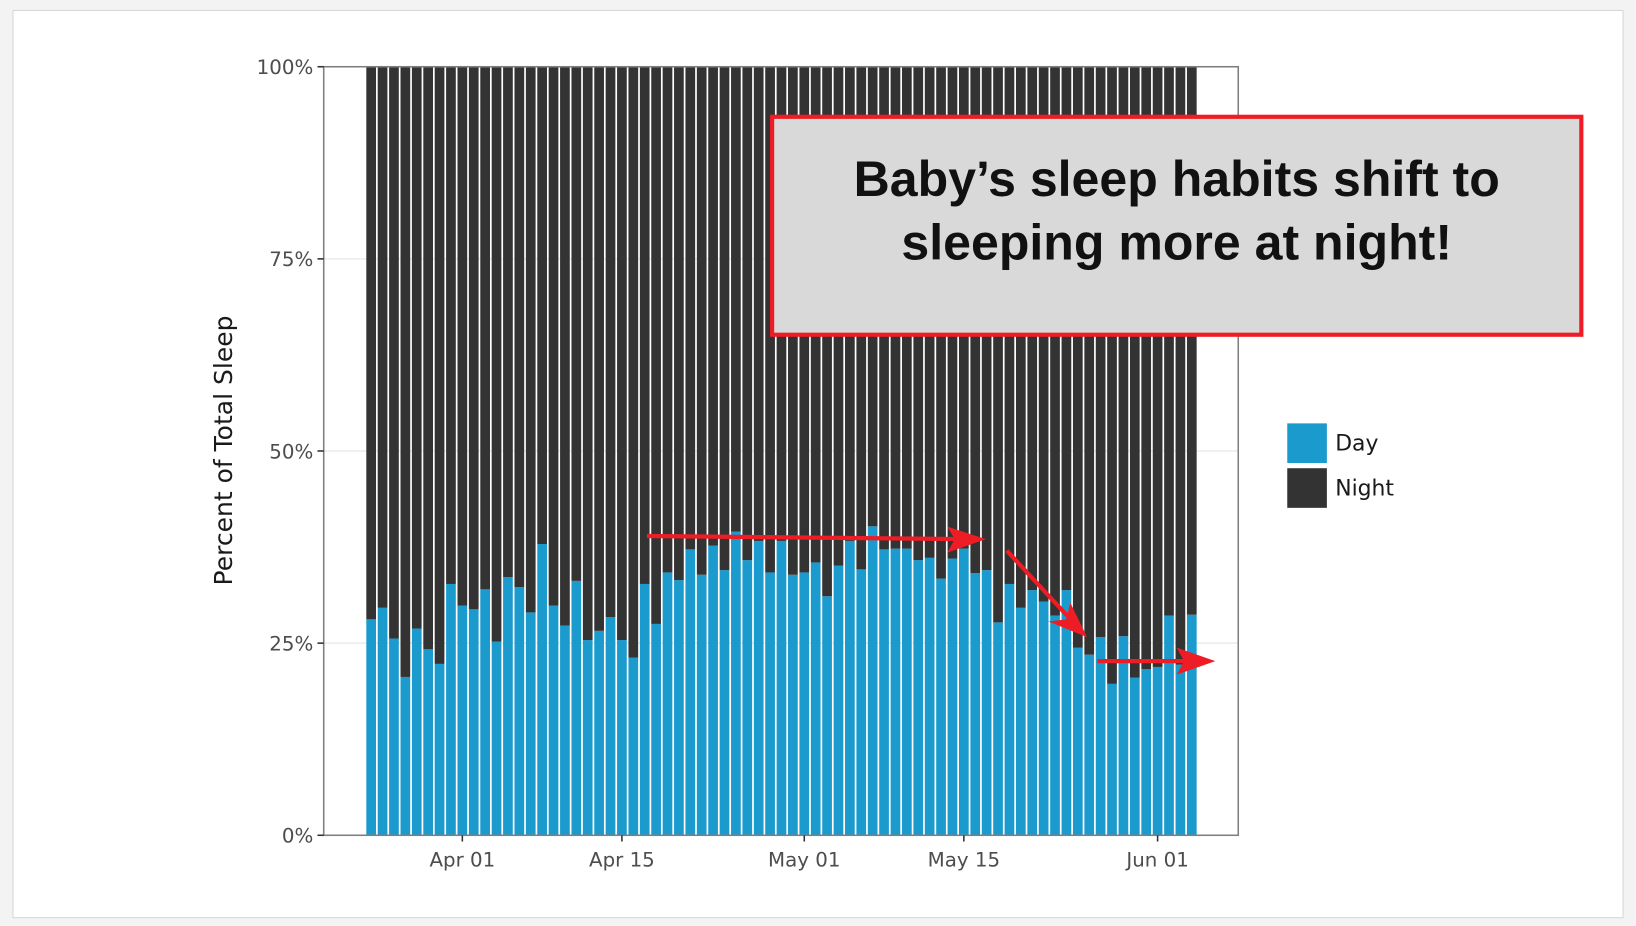 This screenshot has width=1636, height=926. Describe the element at coordinates (964, 860) in the screenshot. I see `x-tick-label: May 15` at that location.